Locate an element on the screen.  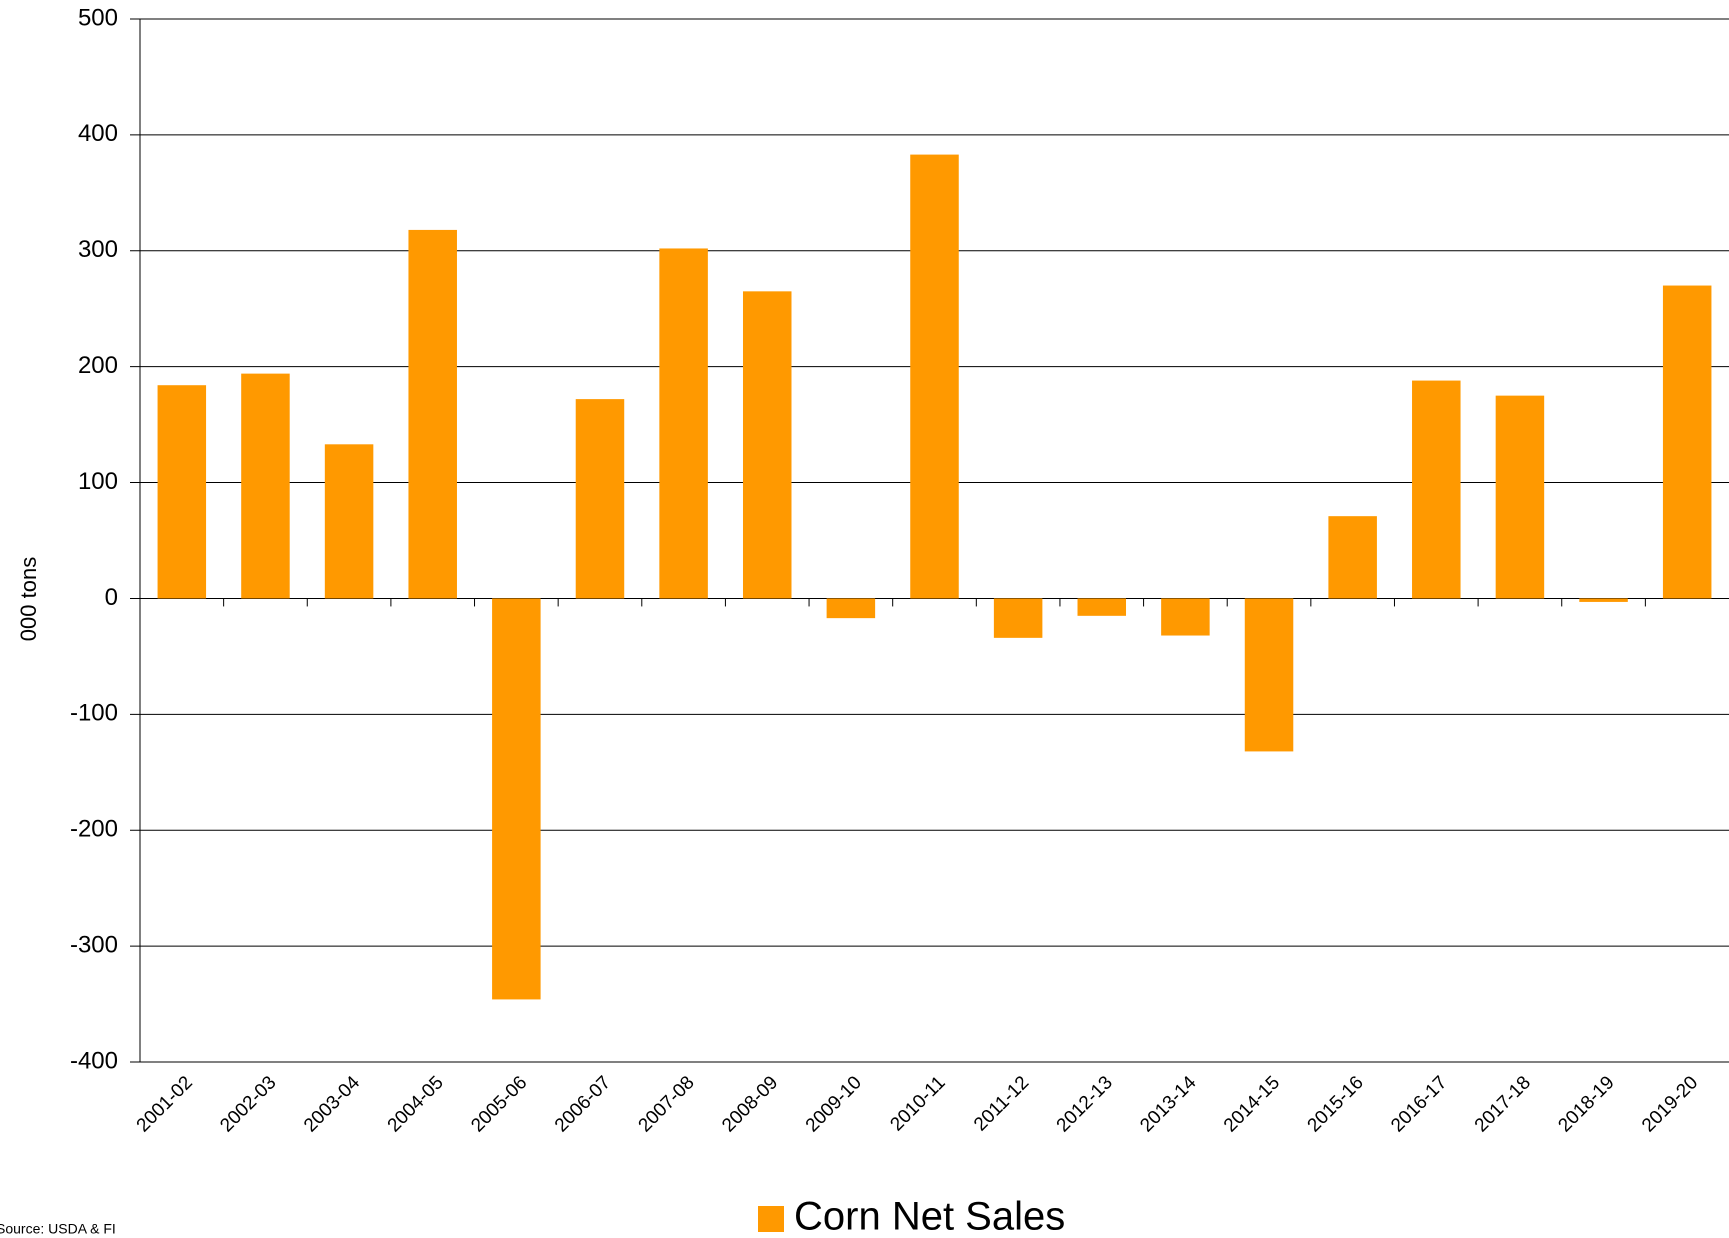
x-tick-label: 2005-06 is located at coordinates (499, 1104).